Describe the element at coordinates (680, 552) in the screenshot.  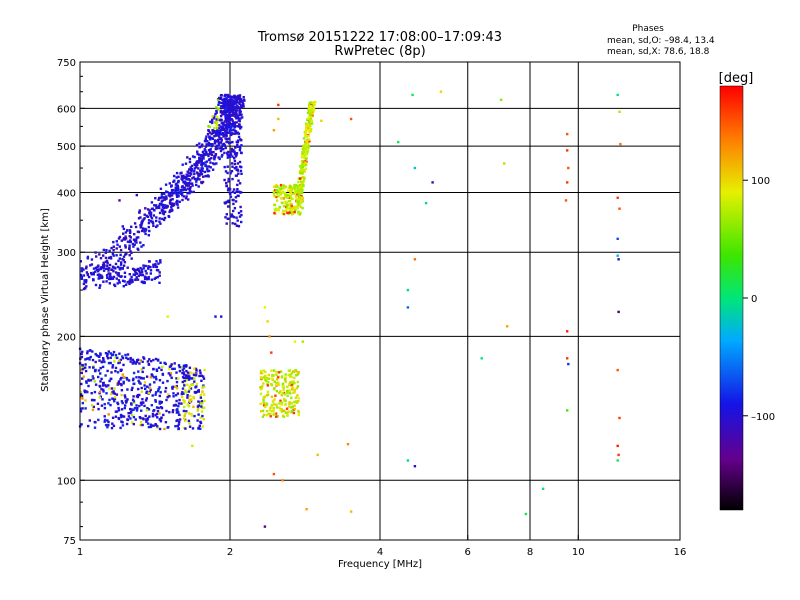
I see `x-tick-label: 16` at that location.